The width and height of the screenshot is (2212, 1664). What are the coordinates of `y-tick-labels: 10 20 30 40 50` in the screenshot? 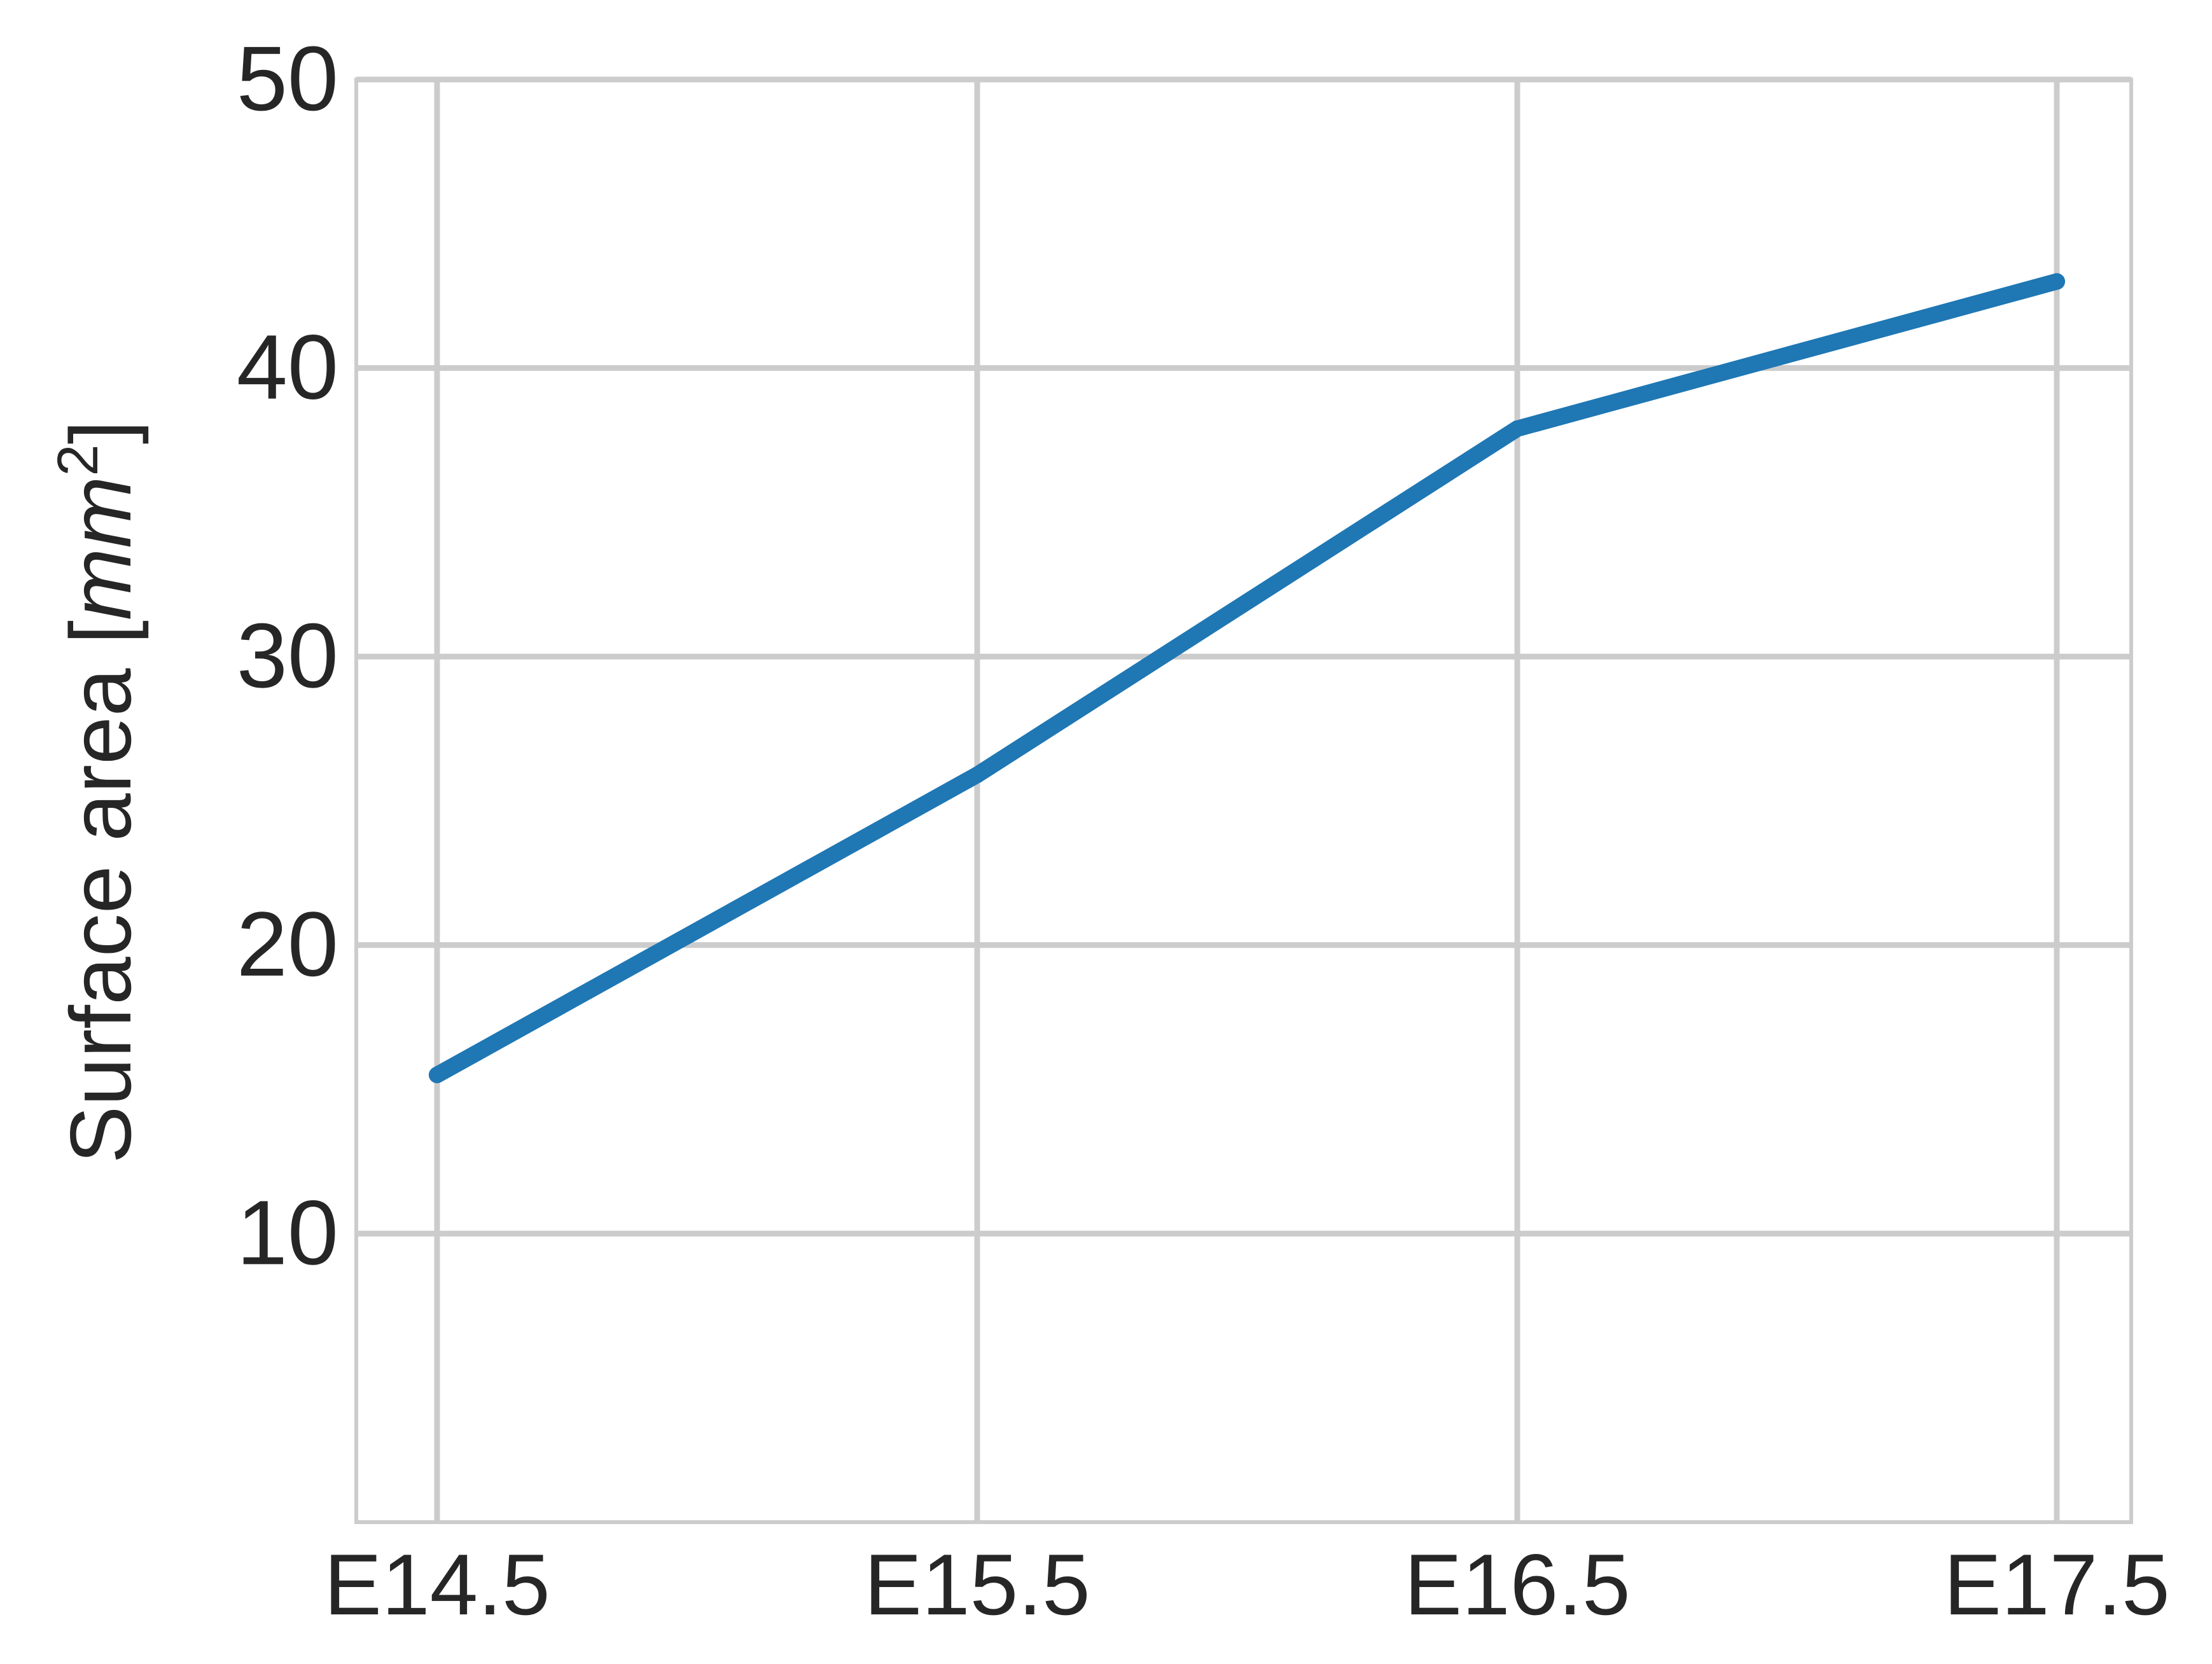 It's located at (287, 655).